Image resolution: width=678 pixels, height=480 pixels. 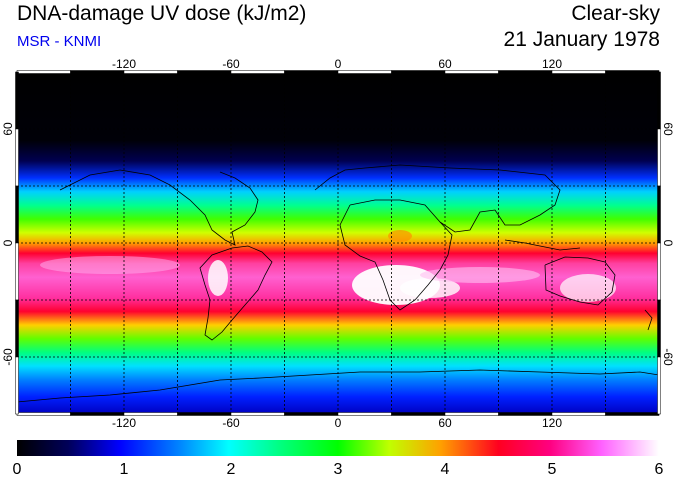 I want to click on source-label: MSR - KNMI, so click(x=59, y=41).